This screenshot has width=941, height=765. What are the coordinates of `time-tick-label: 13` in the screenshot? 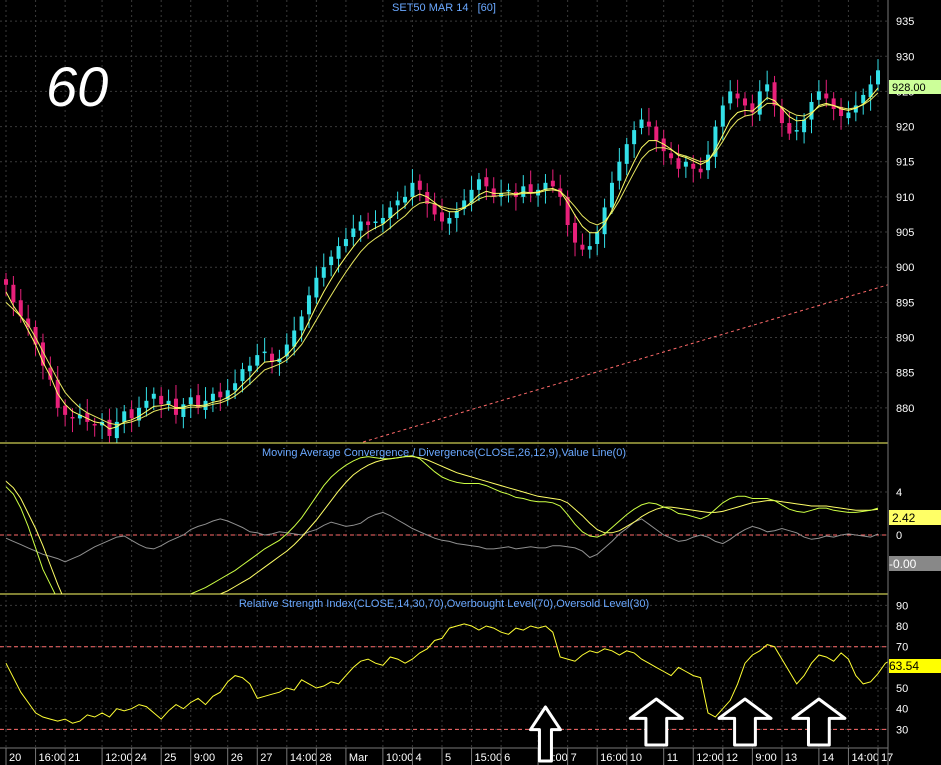 It's located at (791, 758).